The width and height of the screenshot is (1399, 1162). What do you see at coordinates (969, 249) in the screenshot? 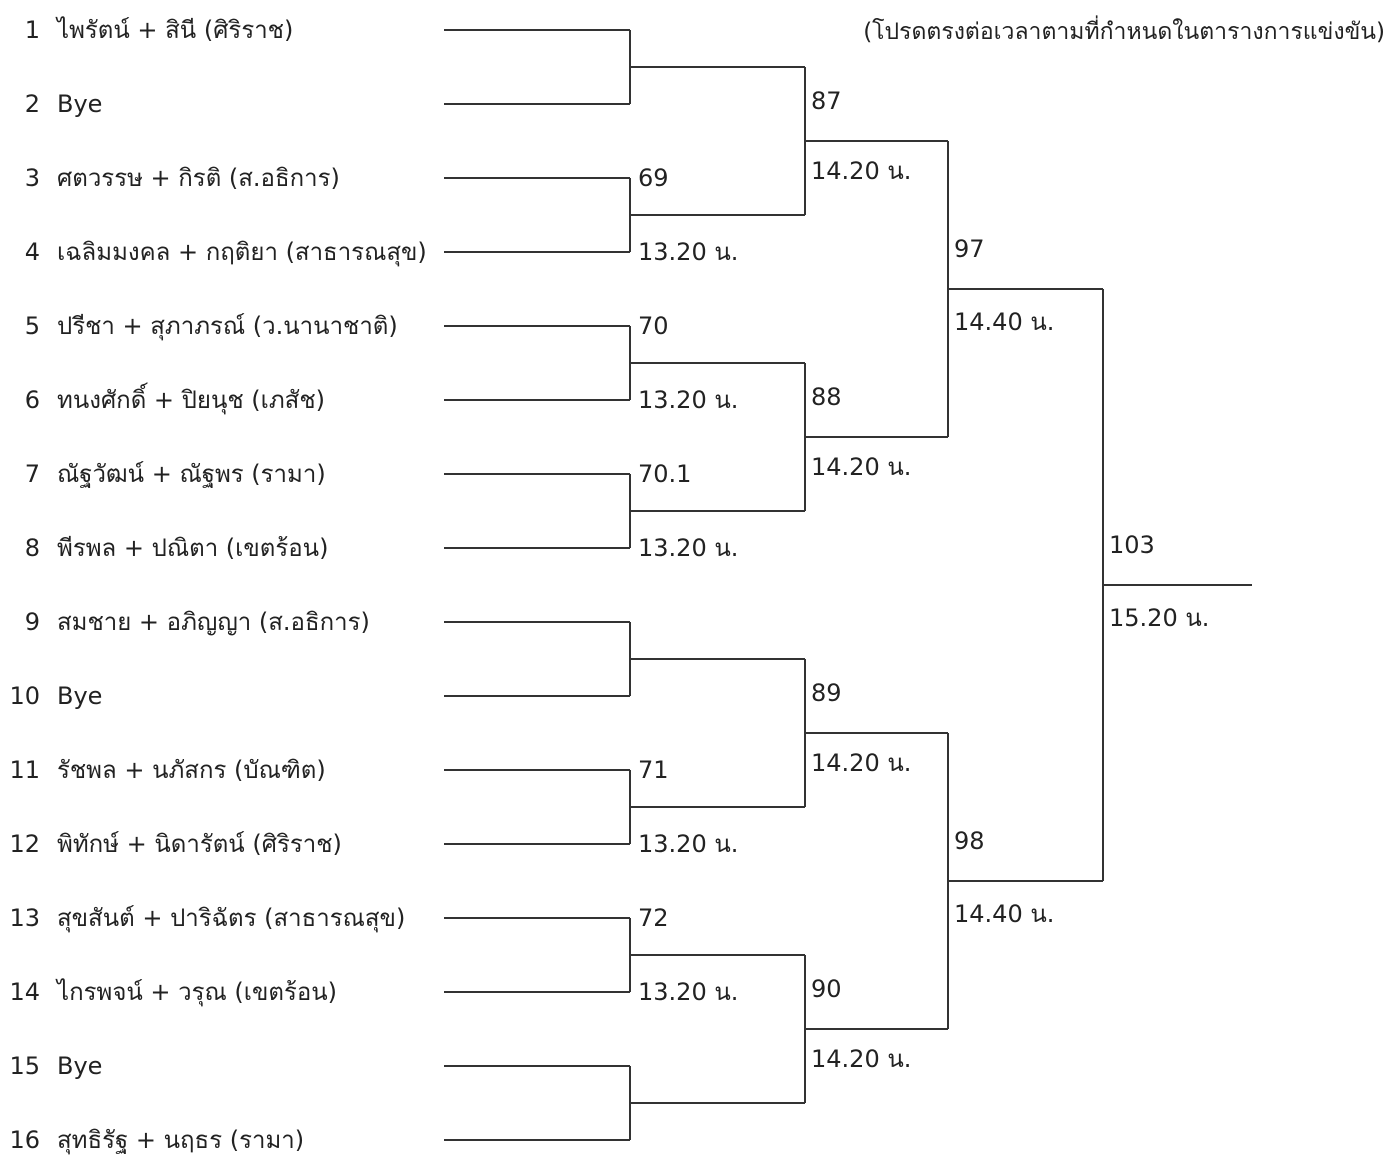
I see `match-number: 97` at bounding box center [969, 249].